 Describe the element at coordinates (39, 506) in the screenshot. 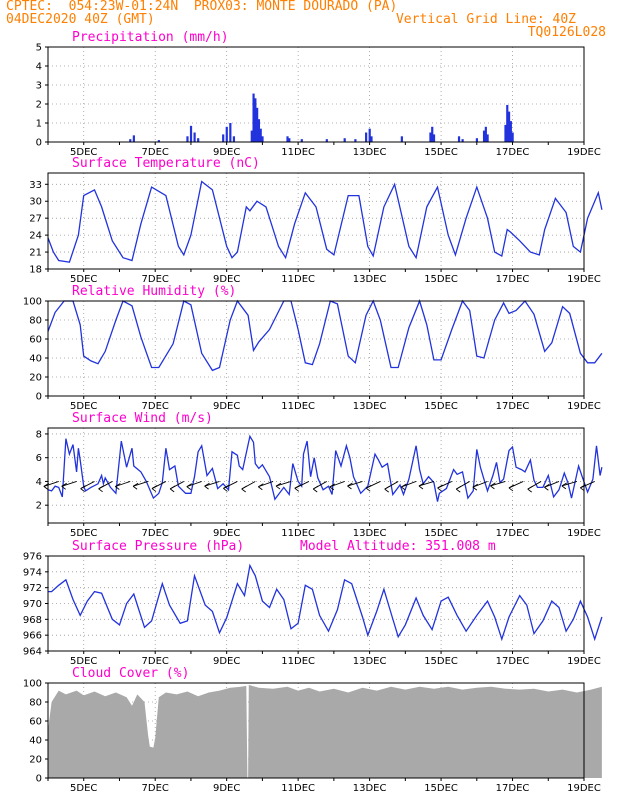

I see `y-tick-label: 2` at that location.